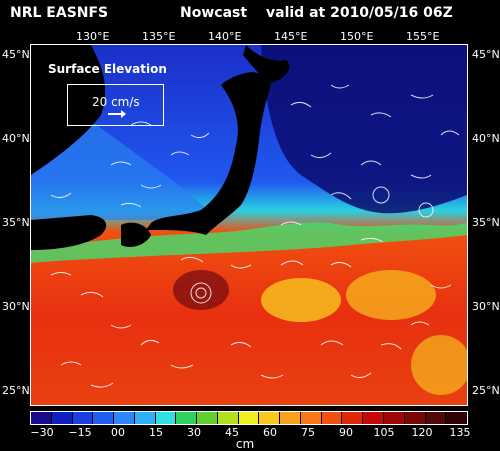 This screenshot has width=500, height=451. I want to click on colorbar-tick-label: 00, so click(118, 432).